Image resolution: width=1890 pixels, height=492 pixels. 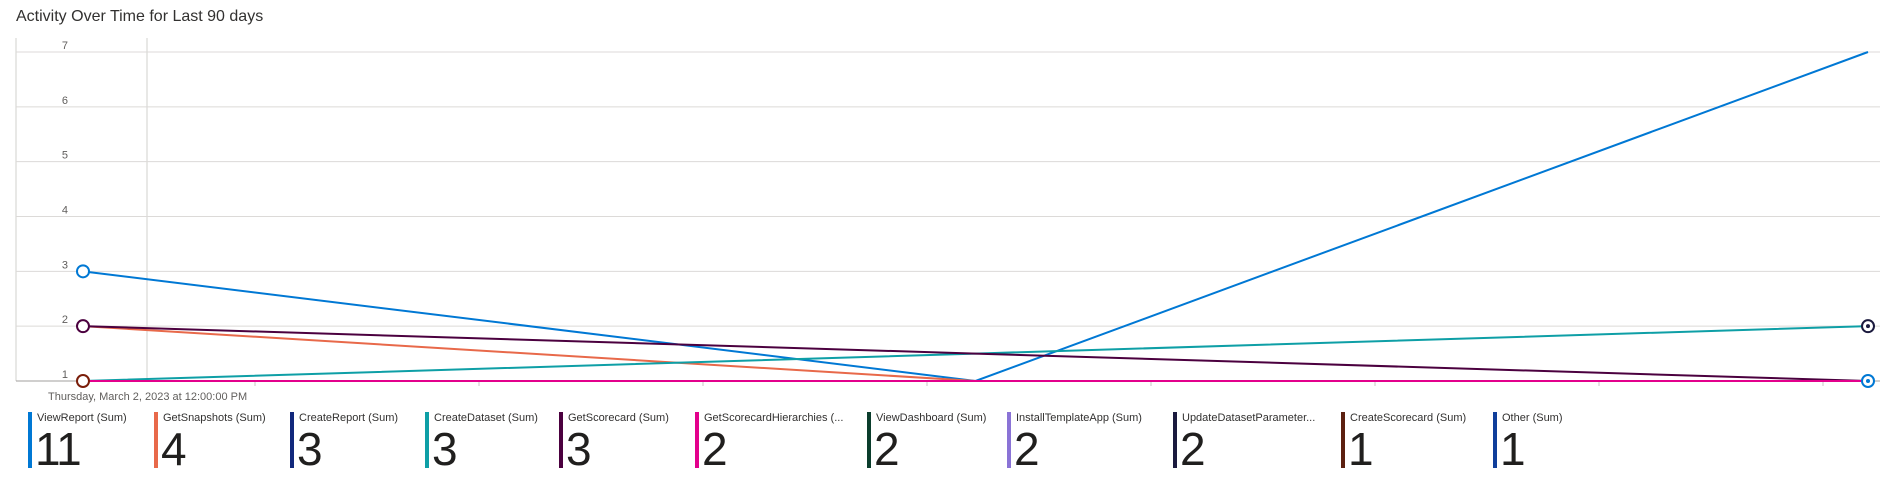 I want to click on y-axis: 1 2 3 4 5 6 7, so click(x=65, y=210).